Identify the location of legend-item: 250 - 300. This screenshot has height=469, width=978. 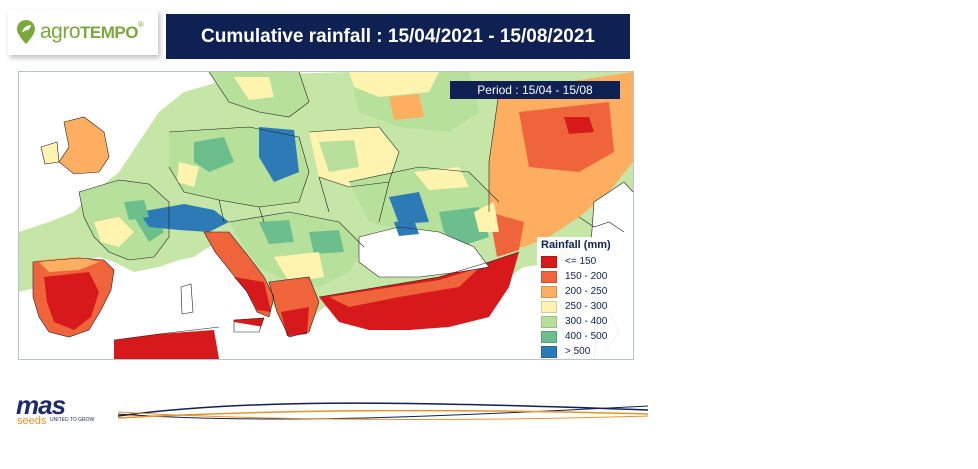
(587, 306).